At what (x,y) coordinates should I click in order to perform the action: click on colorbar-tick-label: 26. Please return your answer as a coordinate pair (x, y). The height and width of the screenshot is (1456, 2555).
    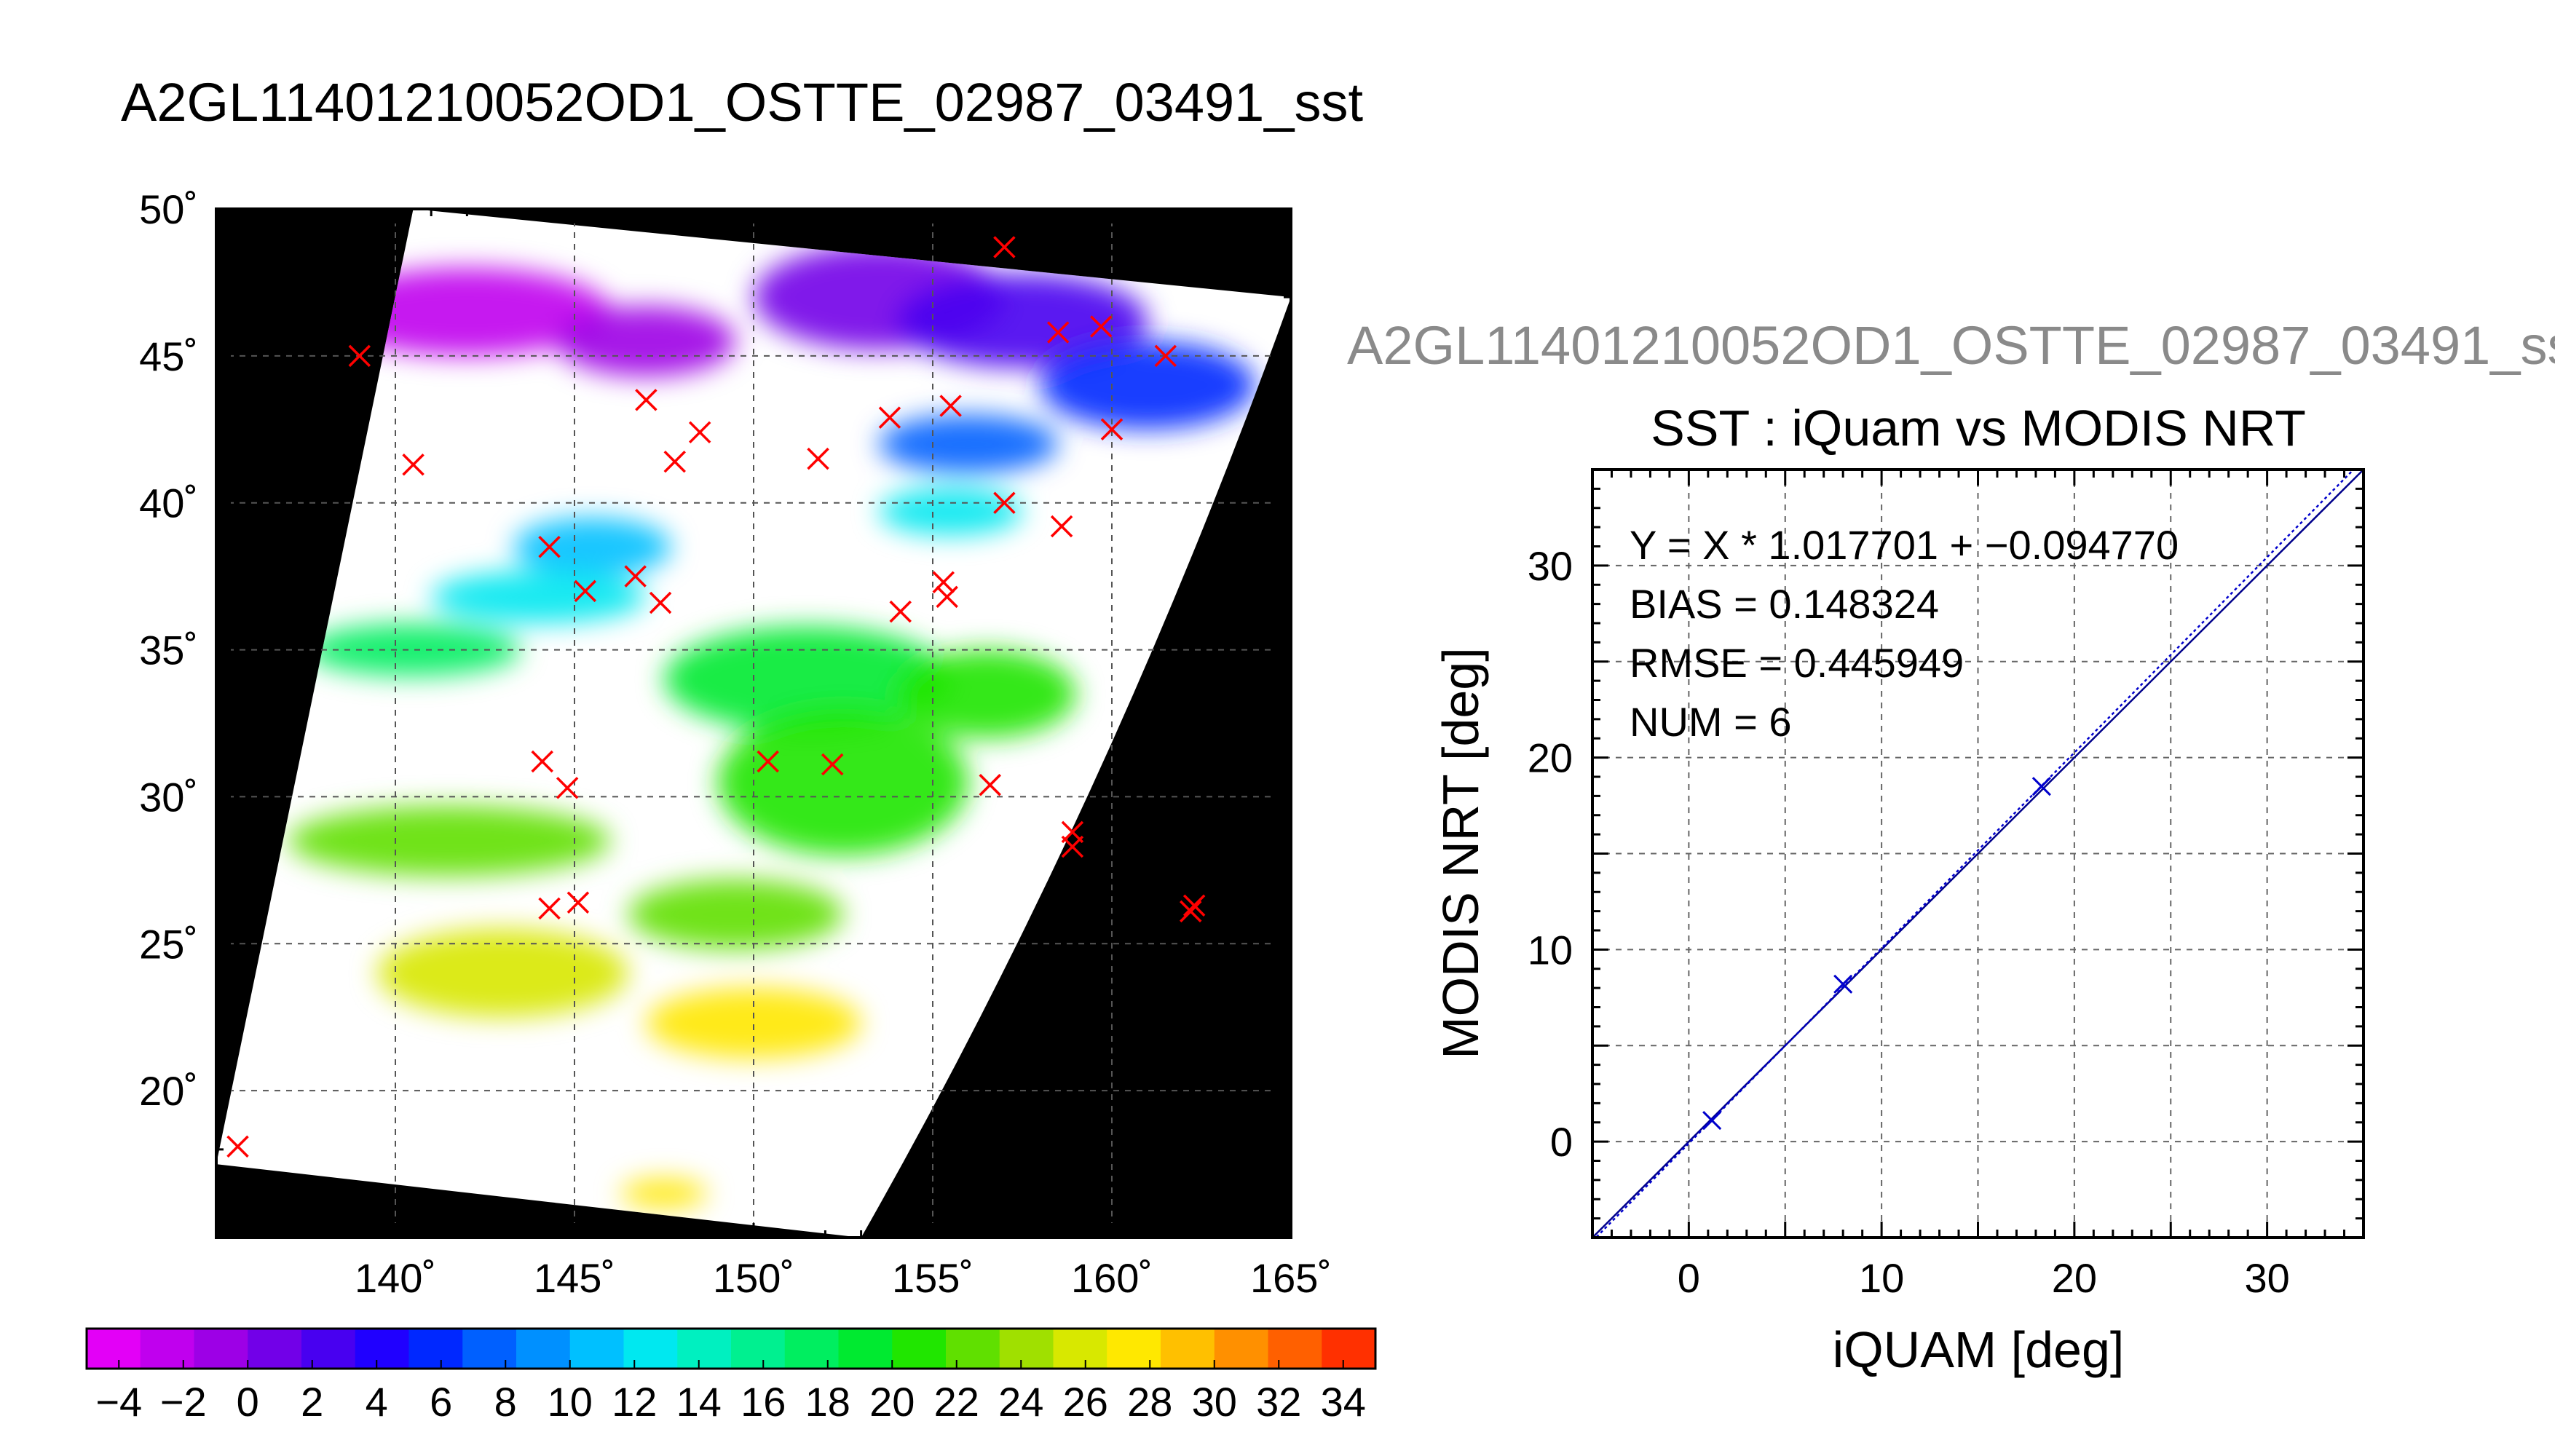
    Looking at the image, I should click on (1085, 1402).